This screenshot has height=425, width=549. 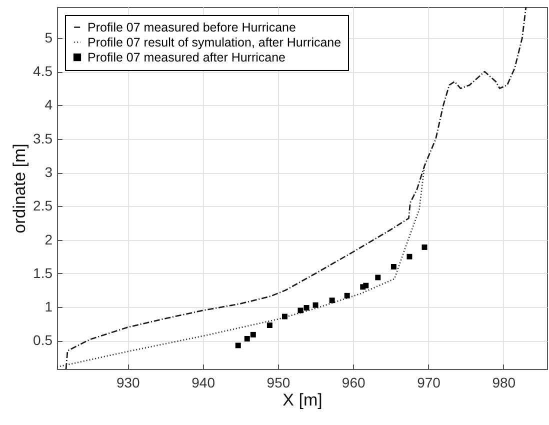 What do you see at coordinates (43, 206) in the screenshot?
I see `y-tick-label: 2.5` at bounding box center [43, 206].